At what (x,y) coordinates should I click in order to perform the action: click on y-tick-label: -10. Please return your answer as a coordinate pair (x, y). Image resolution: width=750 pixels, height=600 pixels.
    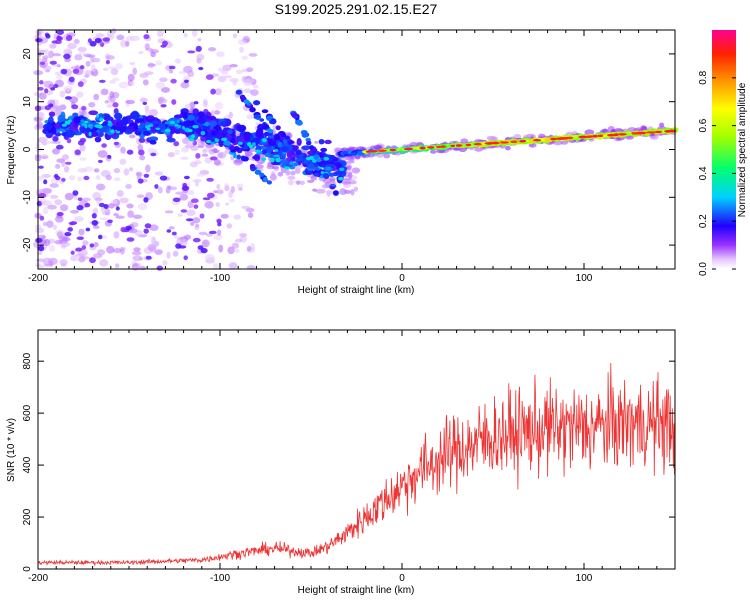
    Looking at the image, I should click on (27, 197).